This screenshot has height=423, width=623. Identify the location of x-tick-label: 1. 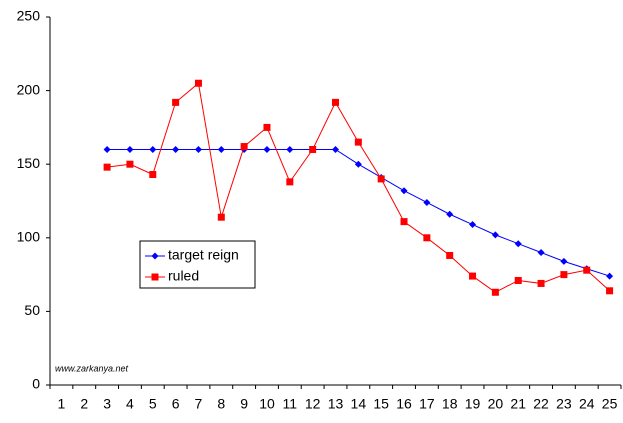
(62, 404).